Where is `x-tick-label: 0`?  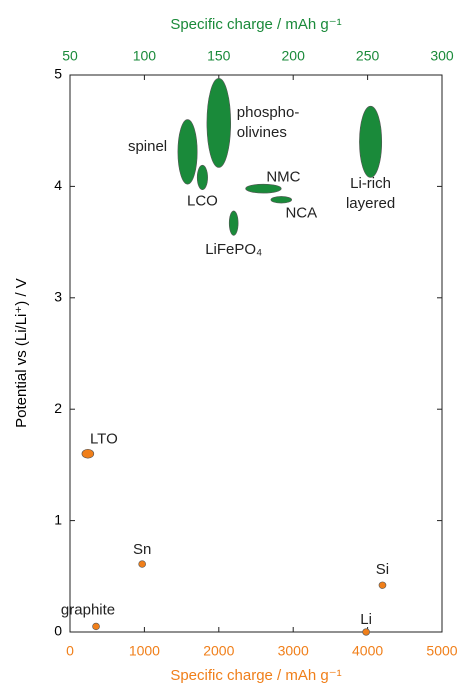 x-tick-label: 0 is located at coordinates (70, 651).